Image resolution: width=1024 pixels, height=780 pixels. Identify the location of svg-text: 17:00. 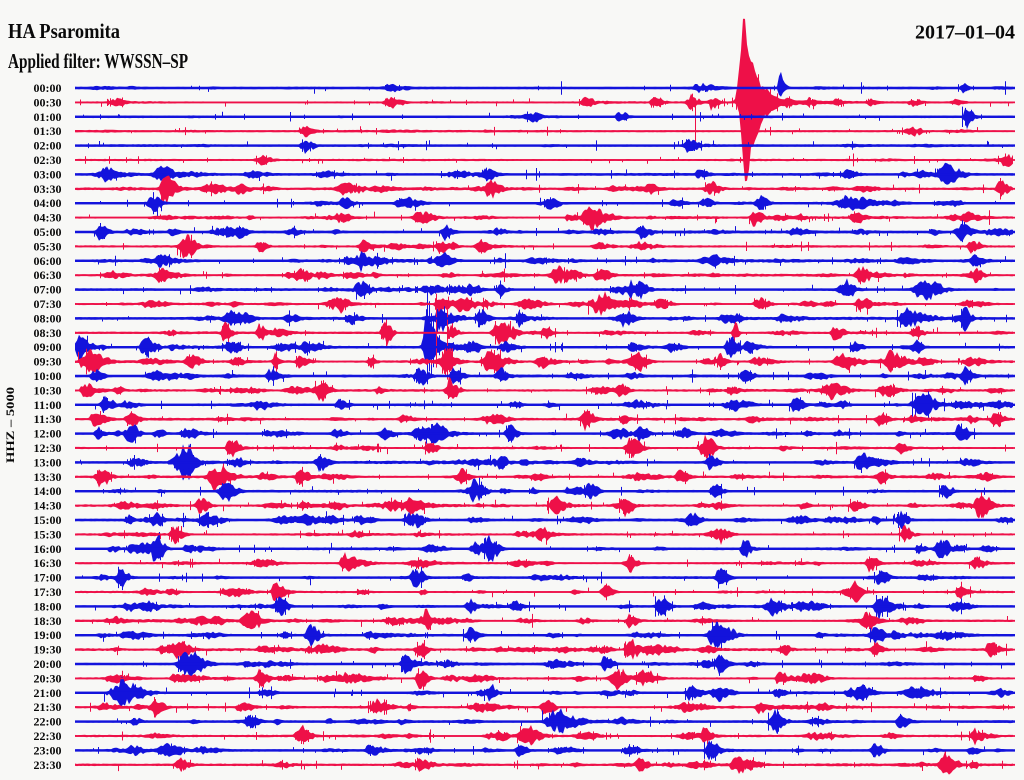
(48, 579).